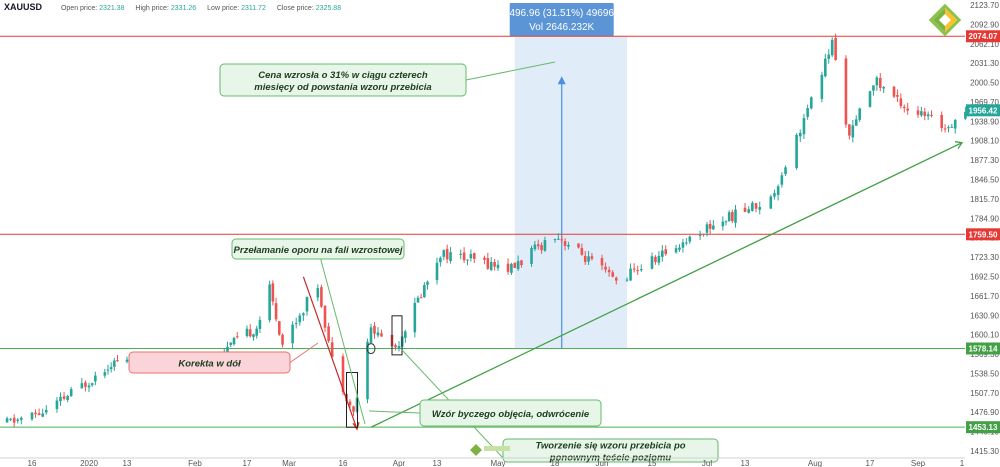 The width and height of the screenshot is (1000, 467). What do you see at coordinates (959, 145) in the screenshot?
I see `trendline-arrow-head` at bounding box center [959, 145].